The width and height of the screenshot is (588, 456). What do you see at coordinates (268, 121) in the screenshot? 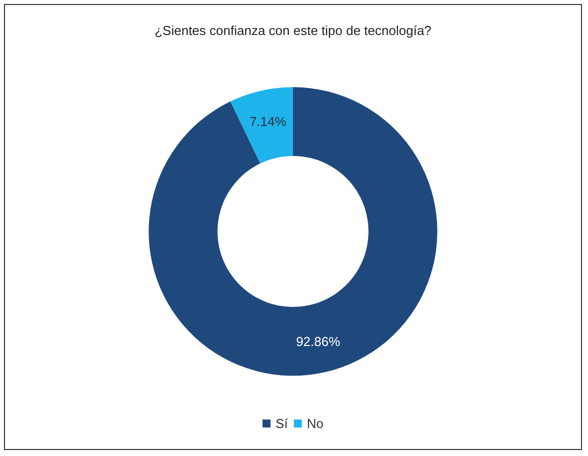
I see `data-label: 7.14%` at bounding box center [268, 121].